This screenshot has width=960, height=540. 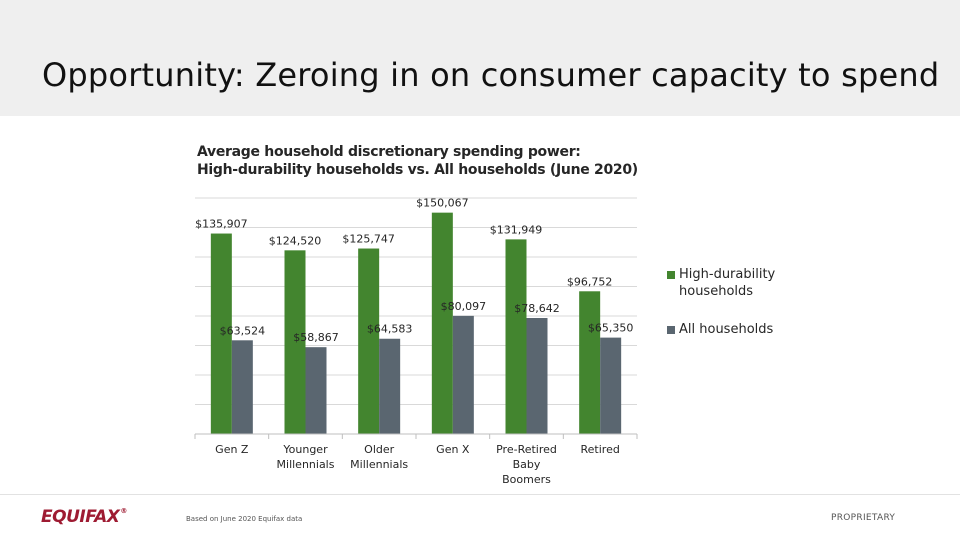 I want to click on x-tick-label: Older Millennials, so click(x=379, y=457).